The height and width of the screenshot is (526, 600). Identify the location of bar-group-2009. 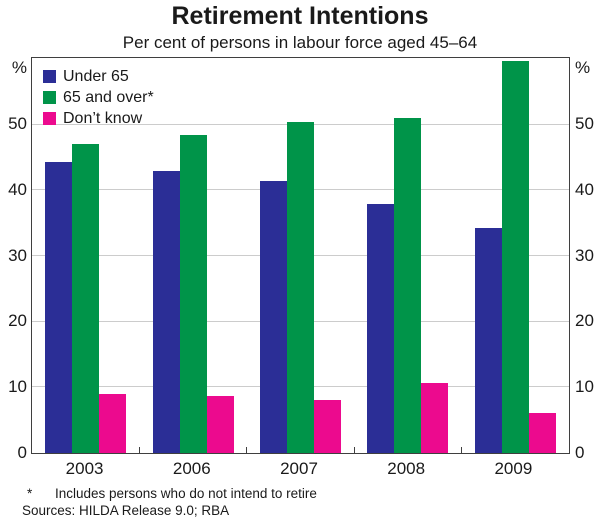
(515, 255).